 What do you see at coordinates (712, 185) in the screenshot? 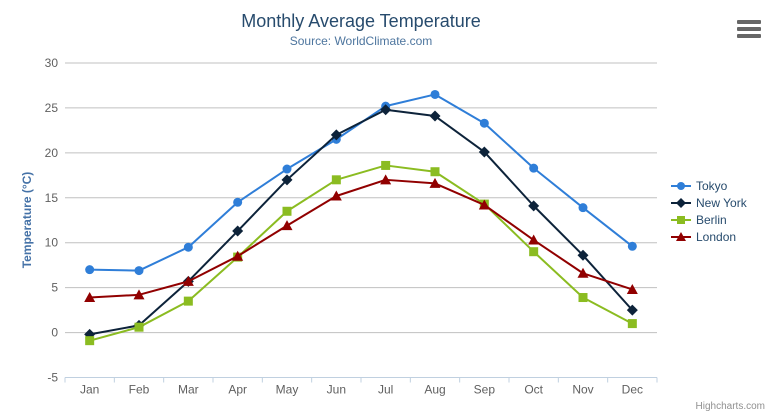
I see `legend-label-tokyo: Tokyo` at bounding box center [712, 185].